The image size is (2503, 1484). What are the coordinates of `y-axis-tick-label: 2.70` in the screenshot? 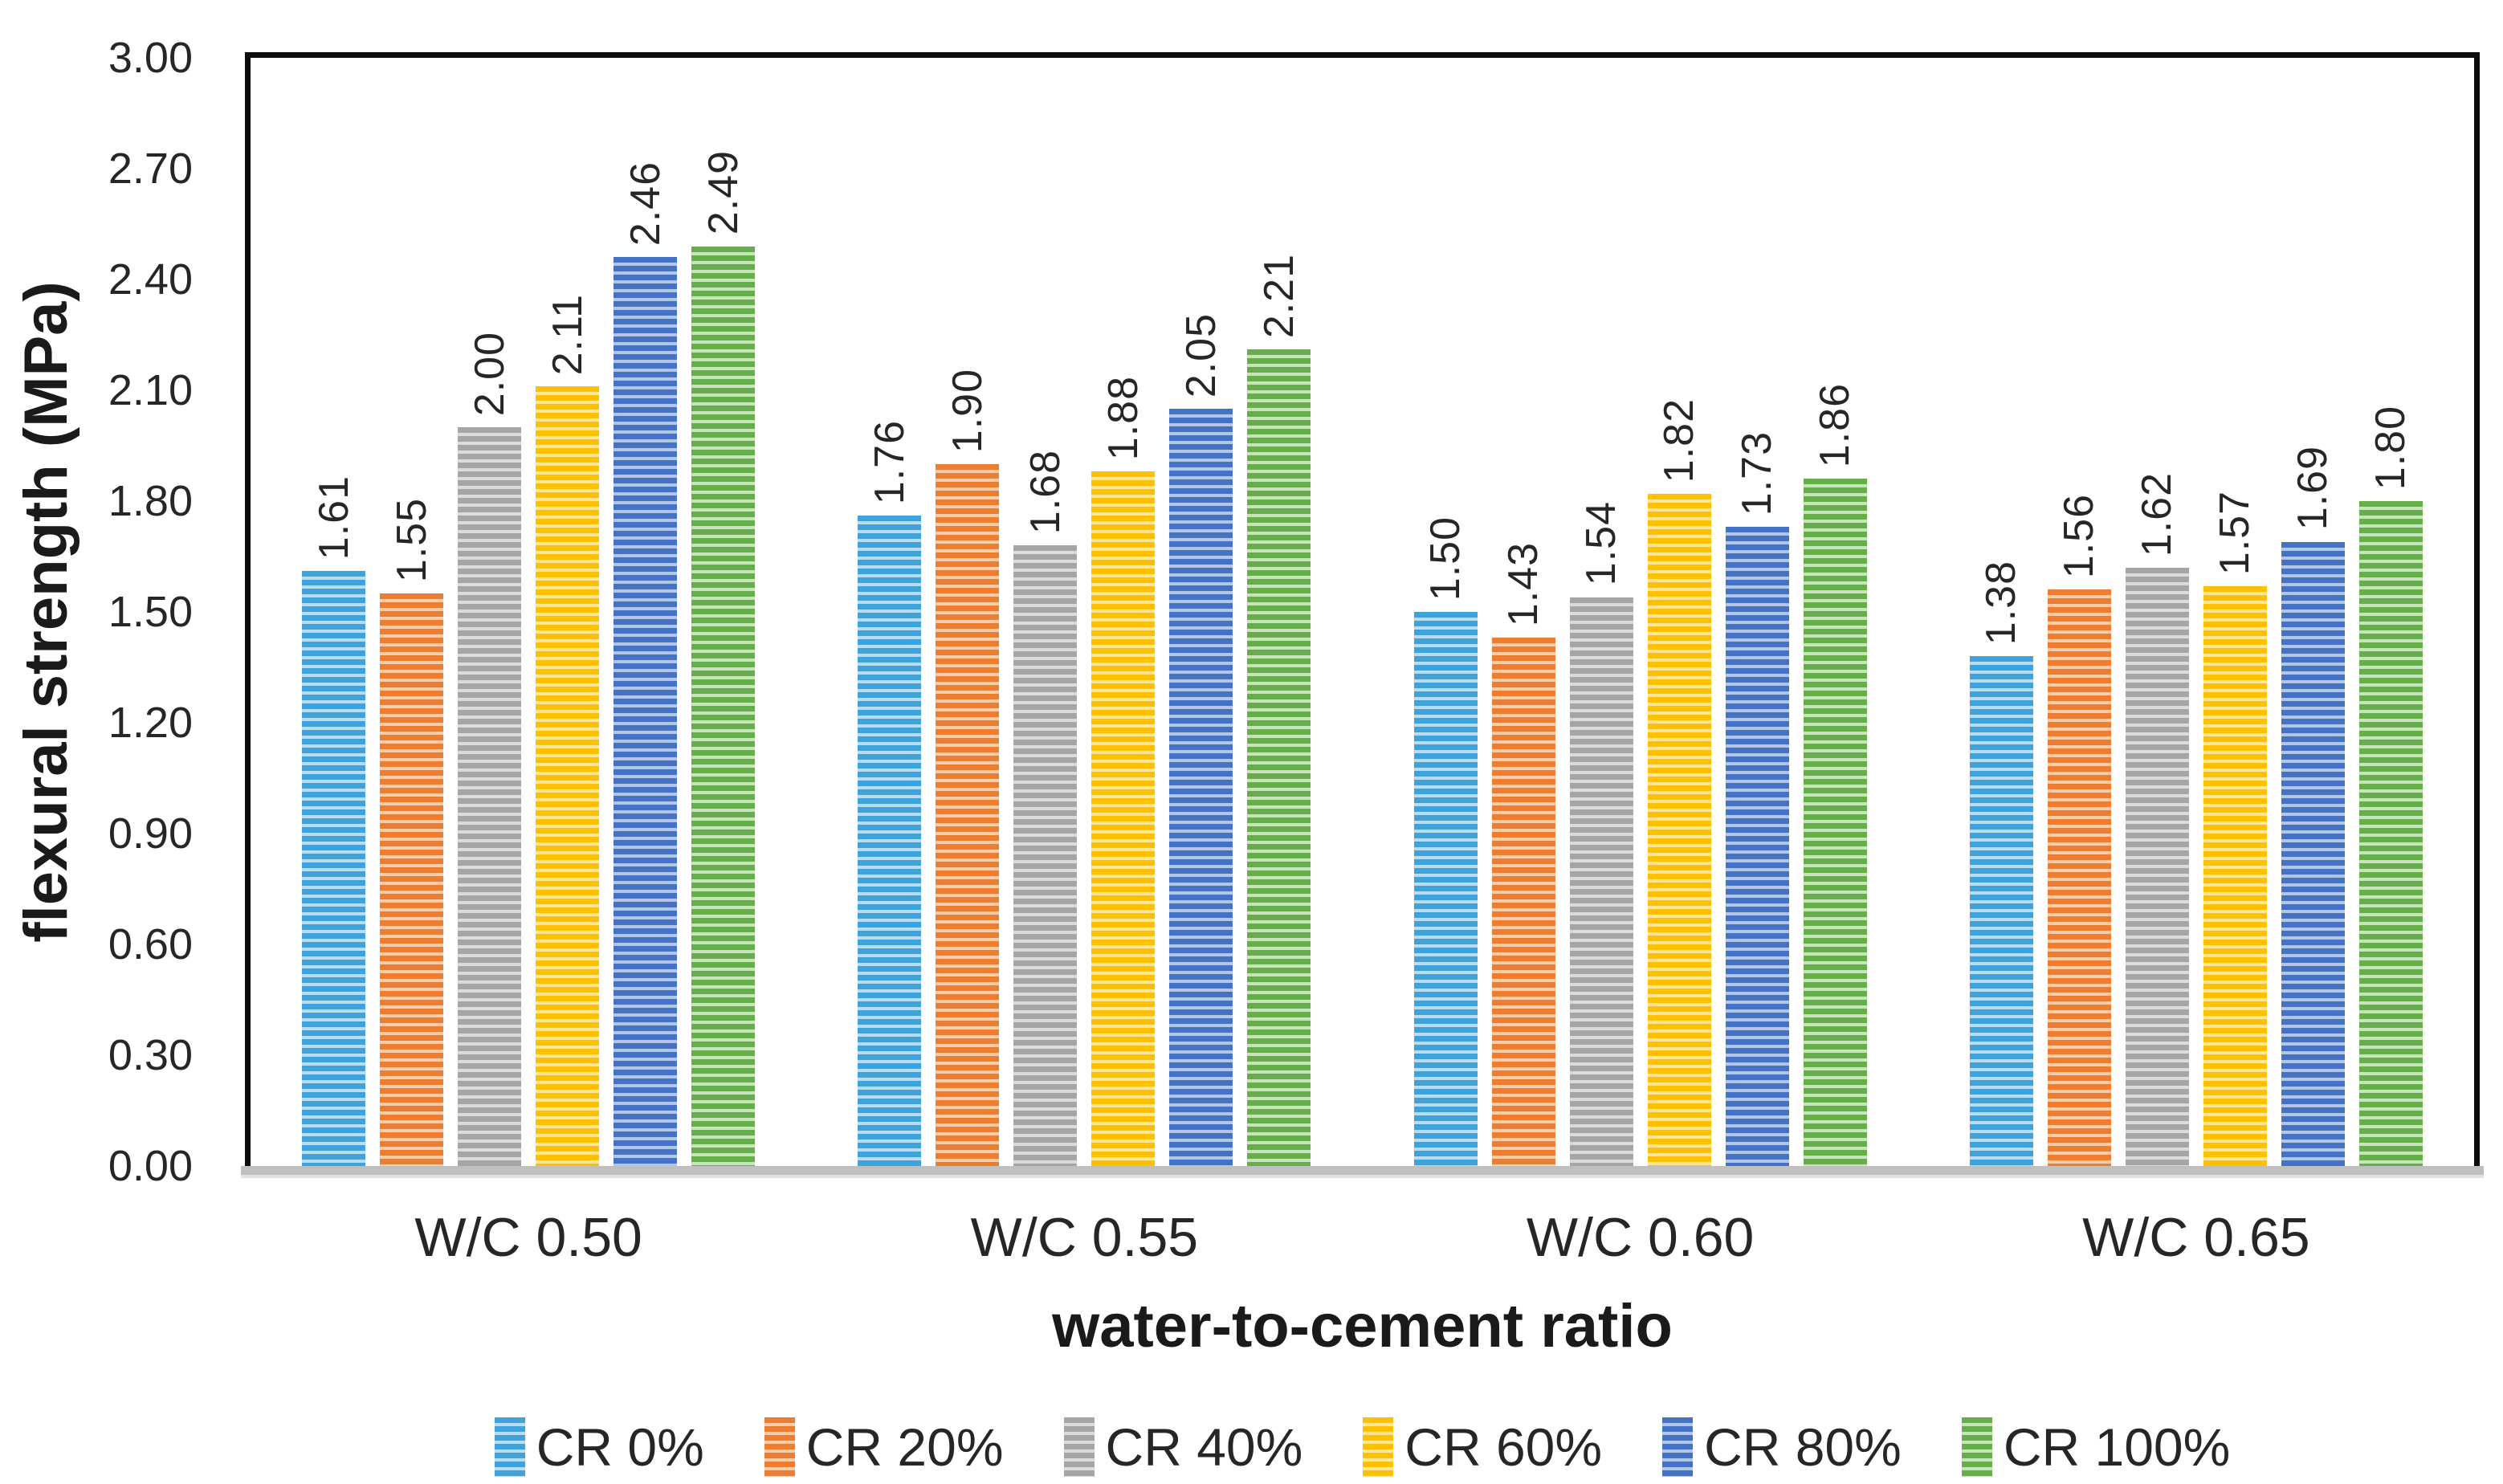 It's located at (150, 169).